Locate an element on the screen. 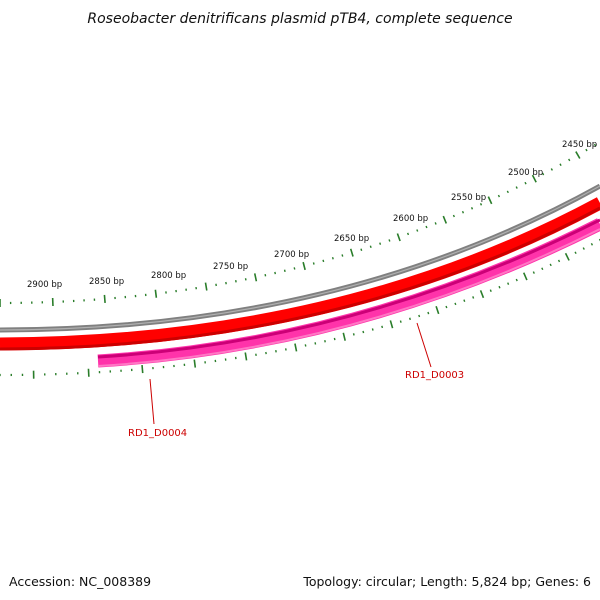 This screenshot has width=600, height=600. scale-label-2500: 2500 bp is located at coordinates (525, 173).